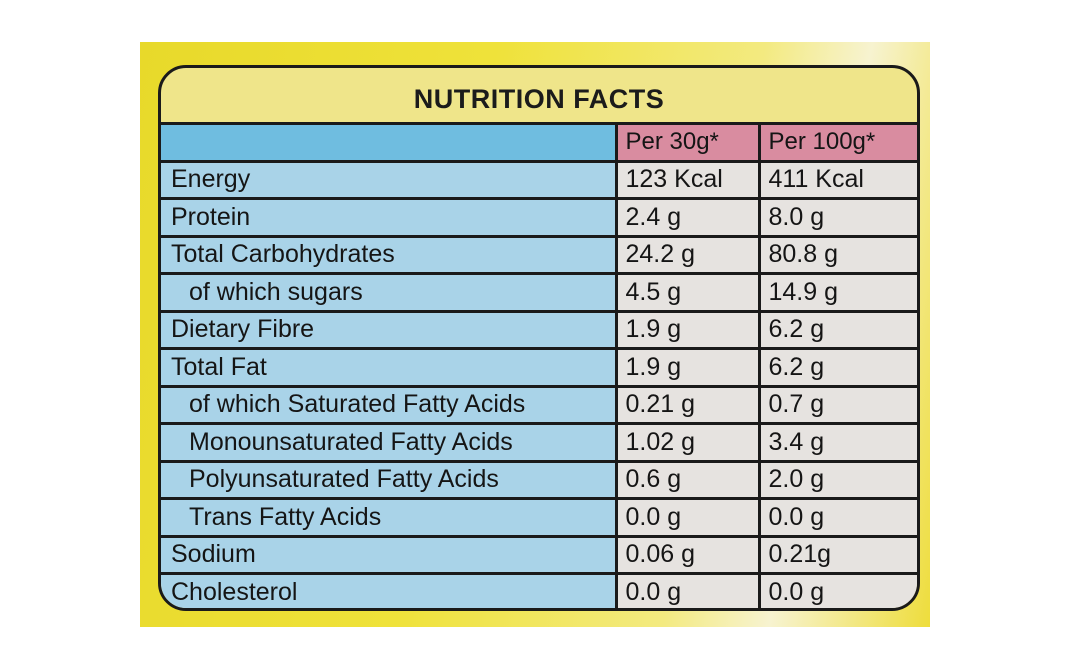  What do you see at coordinates (388, 404) in the screenshot?
I see `nutrient-label: of which Saturated Fatty Acids` at bounding box center [388, 404].